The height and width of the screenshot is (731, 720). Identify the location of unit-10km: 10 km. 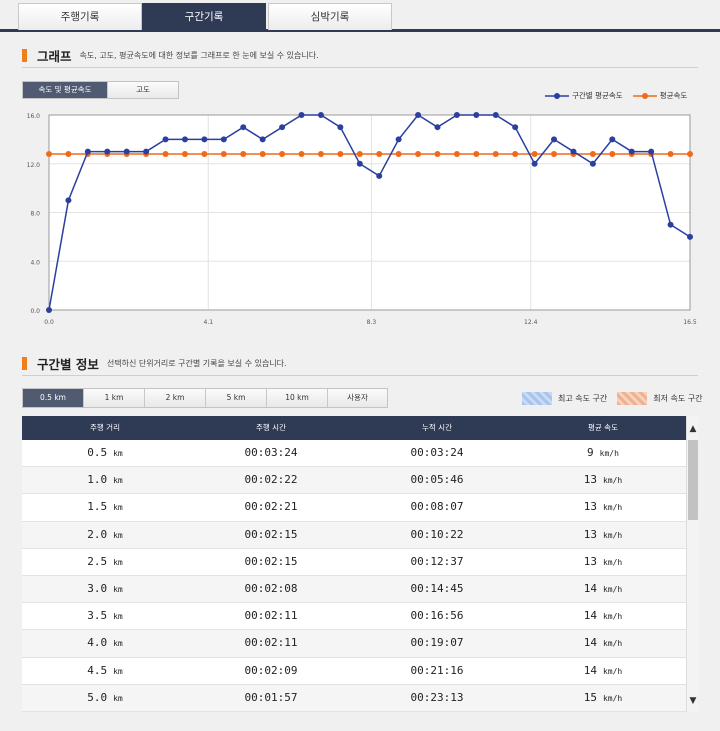
(297, 398).